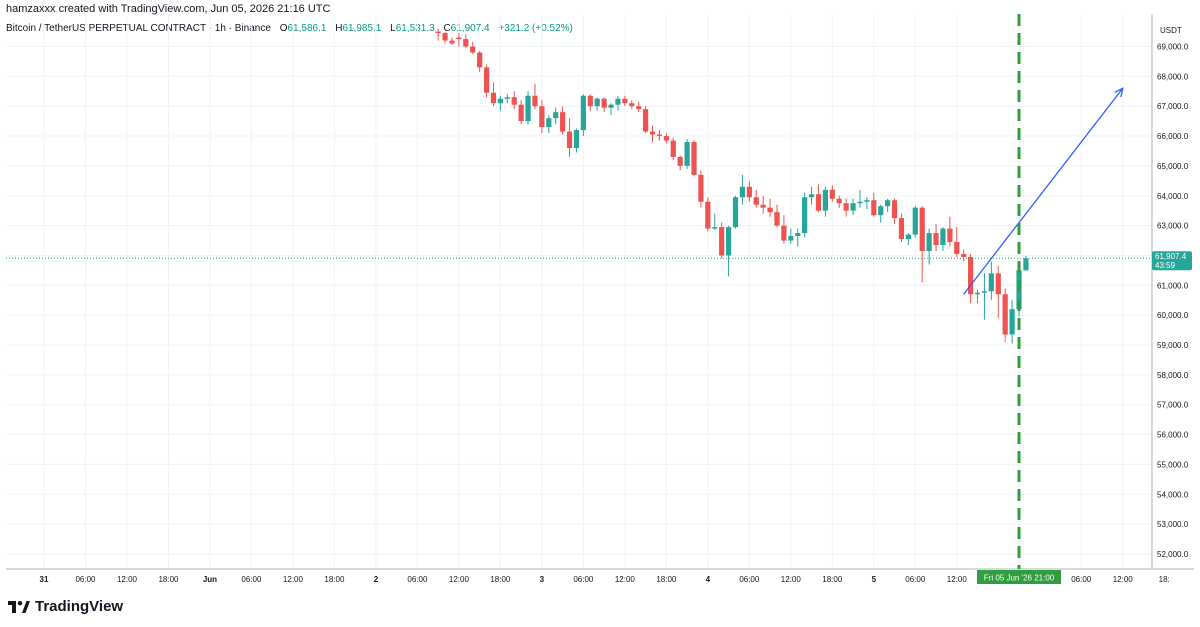  What do you see at coordinates (1173, 196) in the screenshot?
I see `price-tick-label: 64,000.0` at bounding box center [1173, 196].